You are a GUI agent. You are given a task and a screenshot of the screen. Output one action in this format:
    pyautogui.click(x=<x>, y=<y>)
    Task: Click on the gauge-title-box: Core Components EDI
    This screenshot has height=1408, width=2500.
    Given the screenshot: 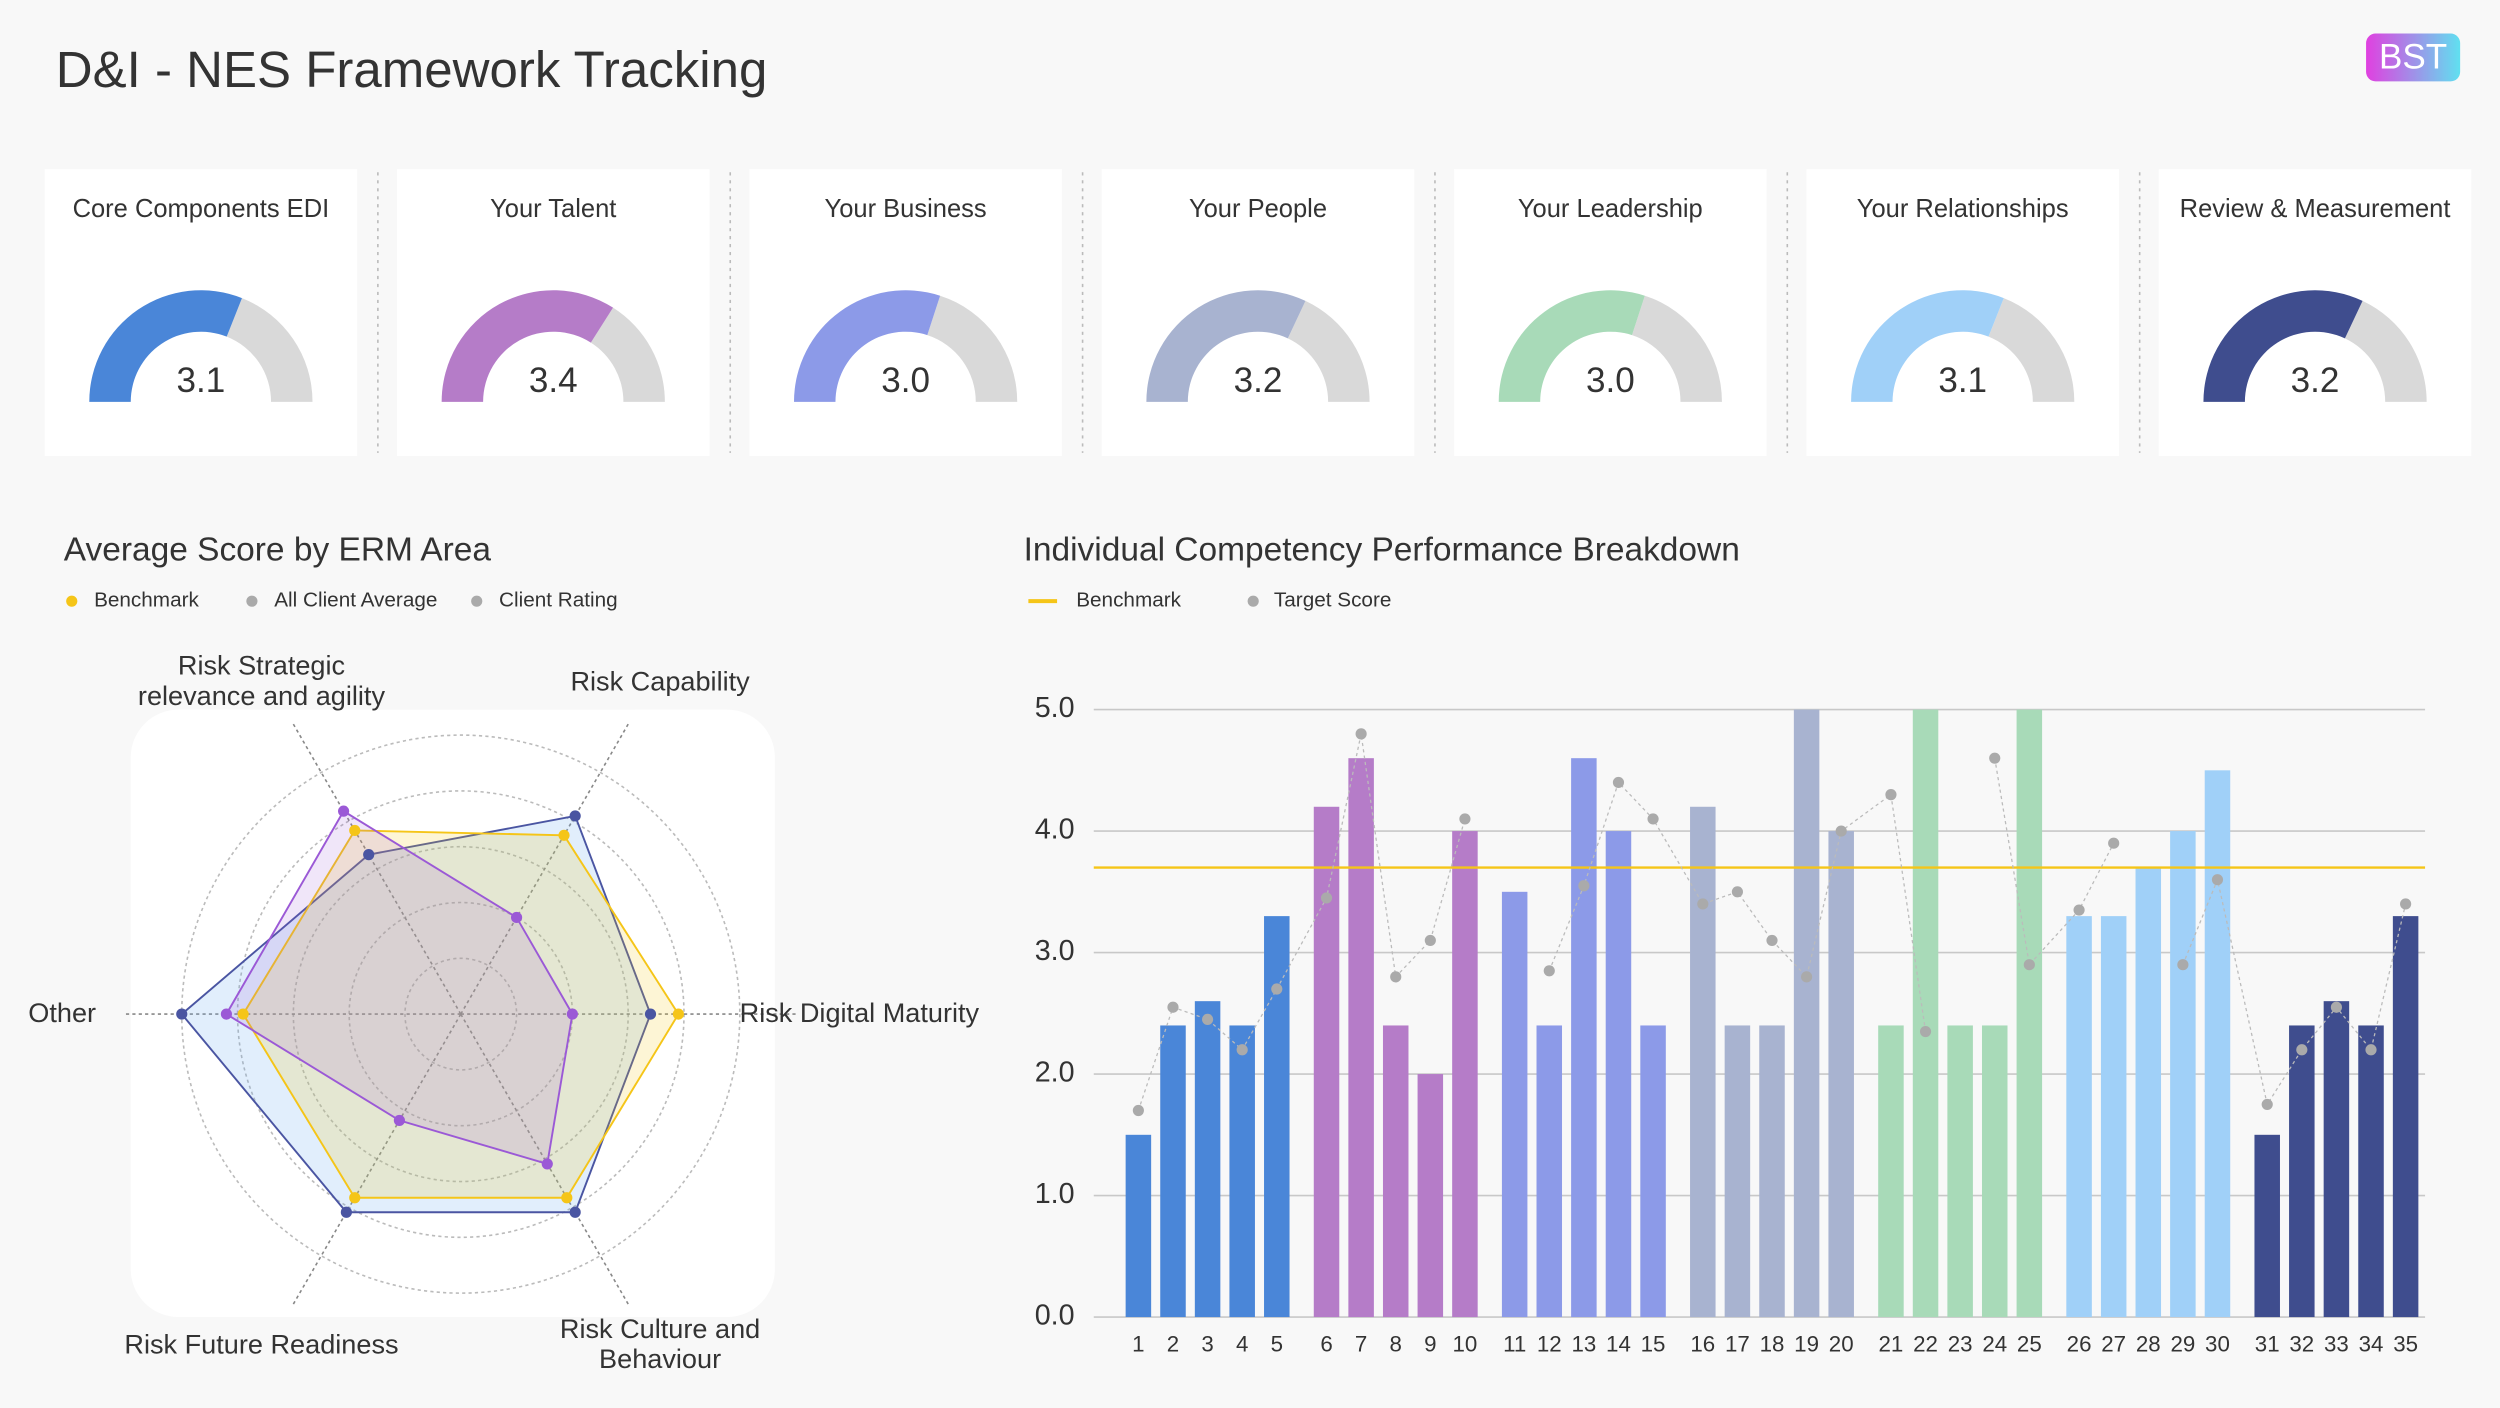 What is the action you would take?
    pyautogui.click(x=201, y=210)
    